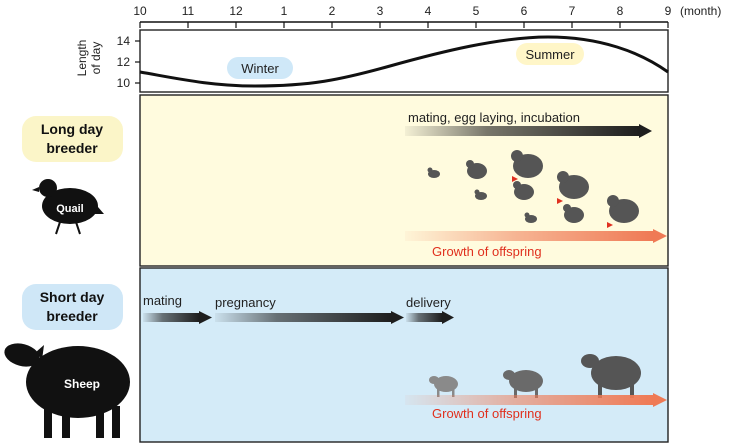 The height and width of the screenshot is (447, 734). I want to click on month-unit-label: (month), so click(700, 11).